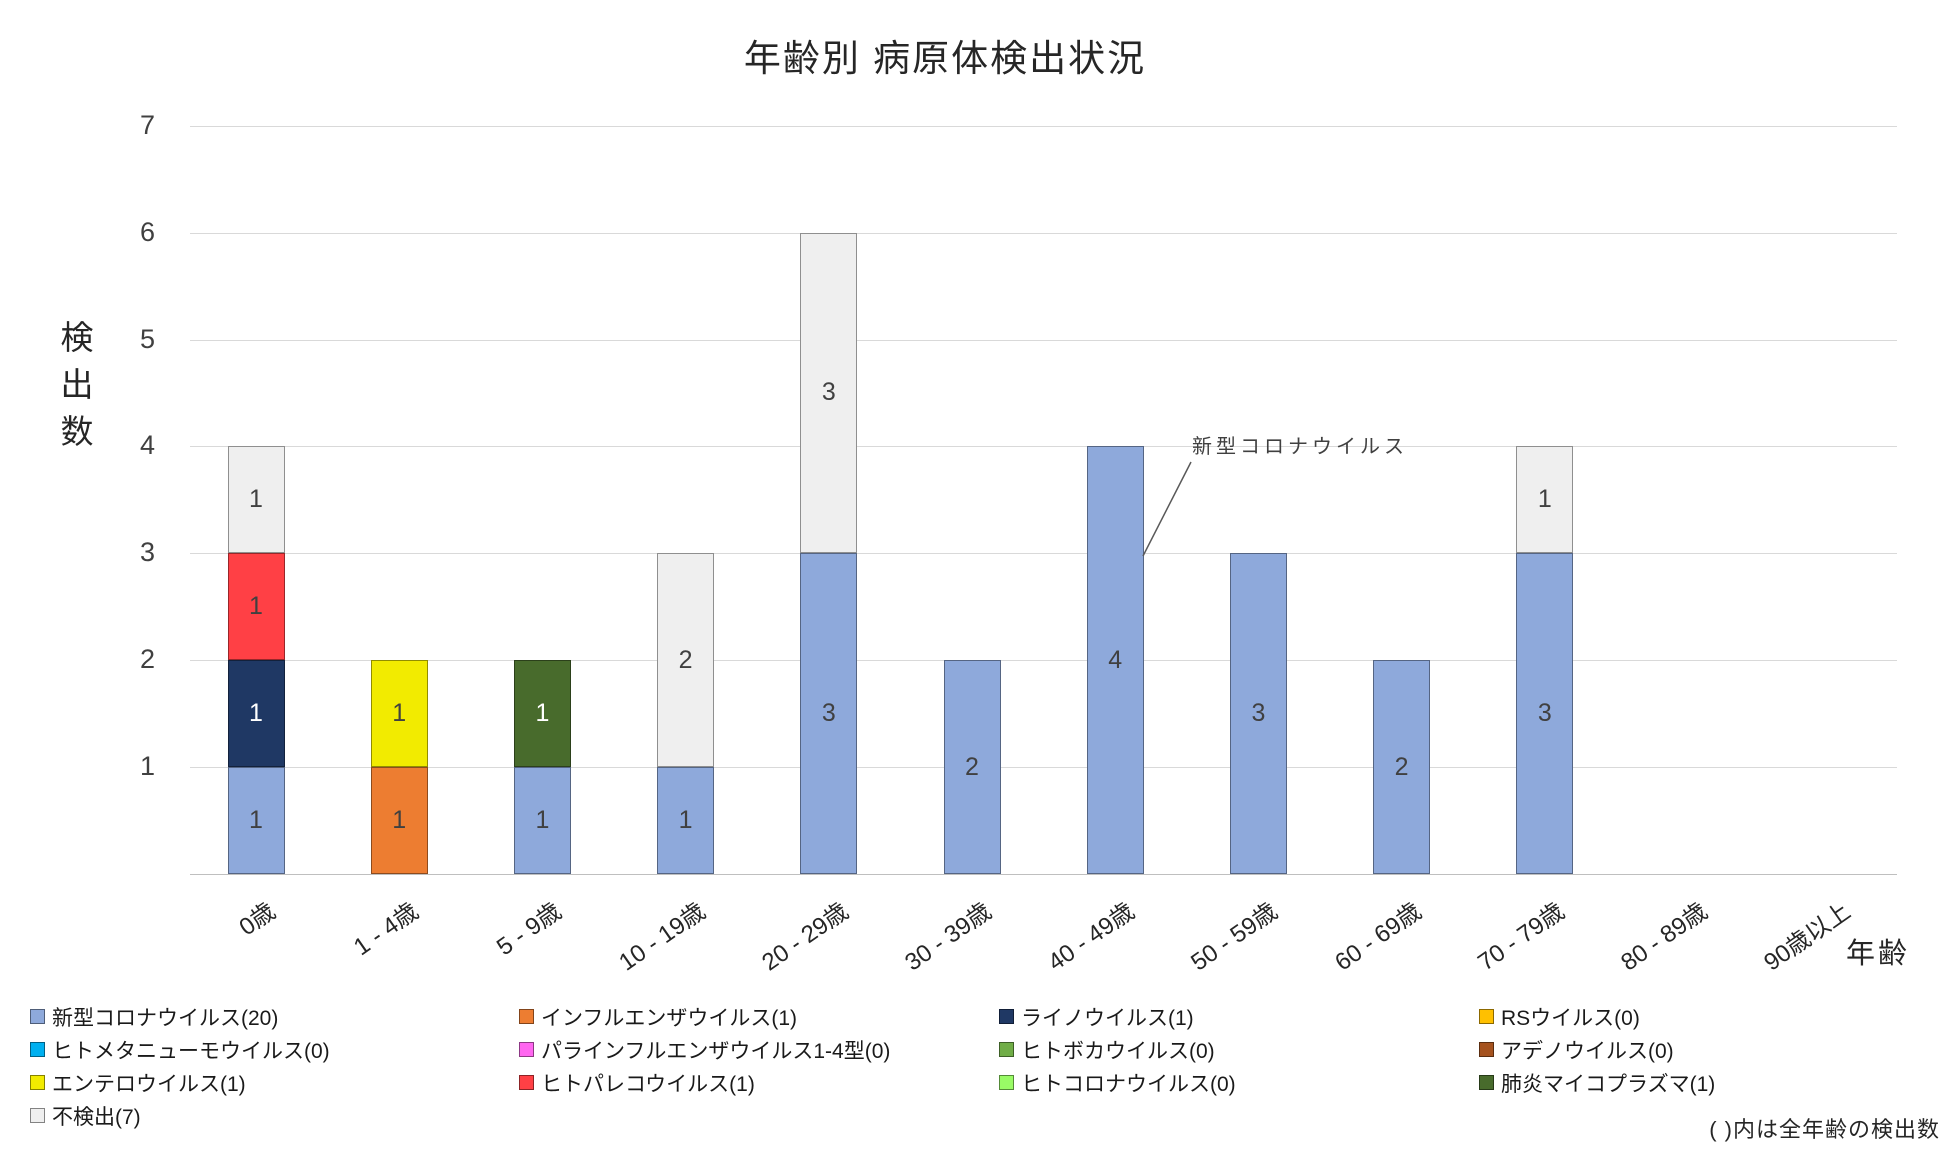  I want to click on y-tick-label: 6, so click(147, 231).